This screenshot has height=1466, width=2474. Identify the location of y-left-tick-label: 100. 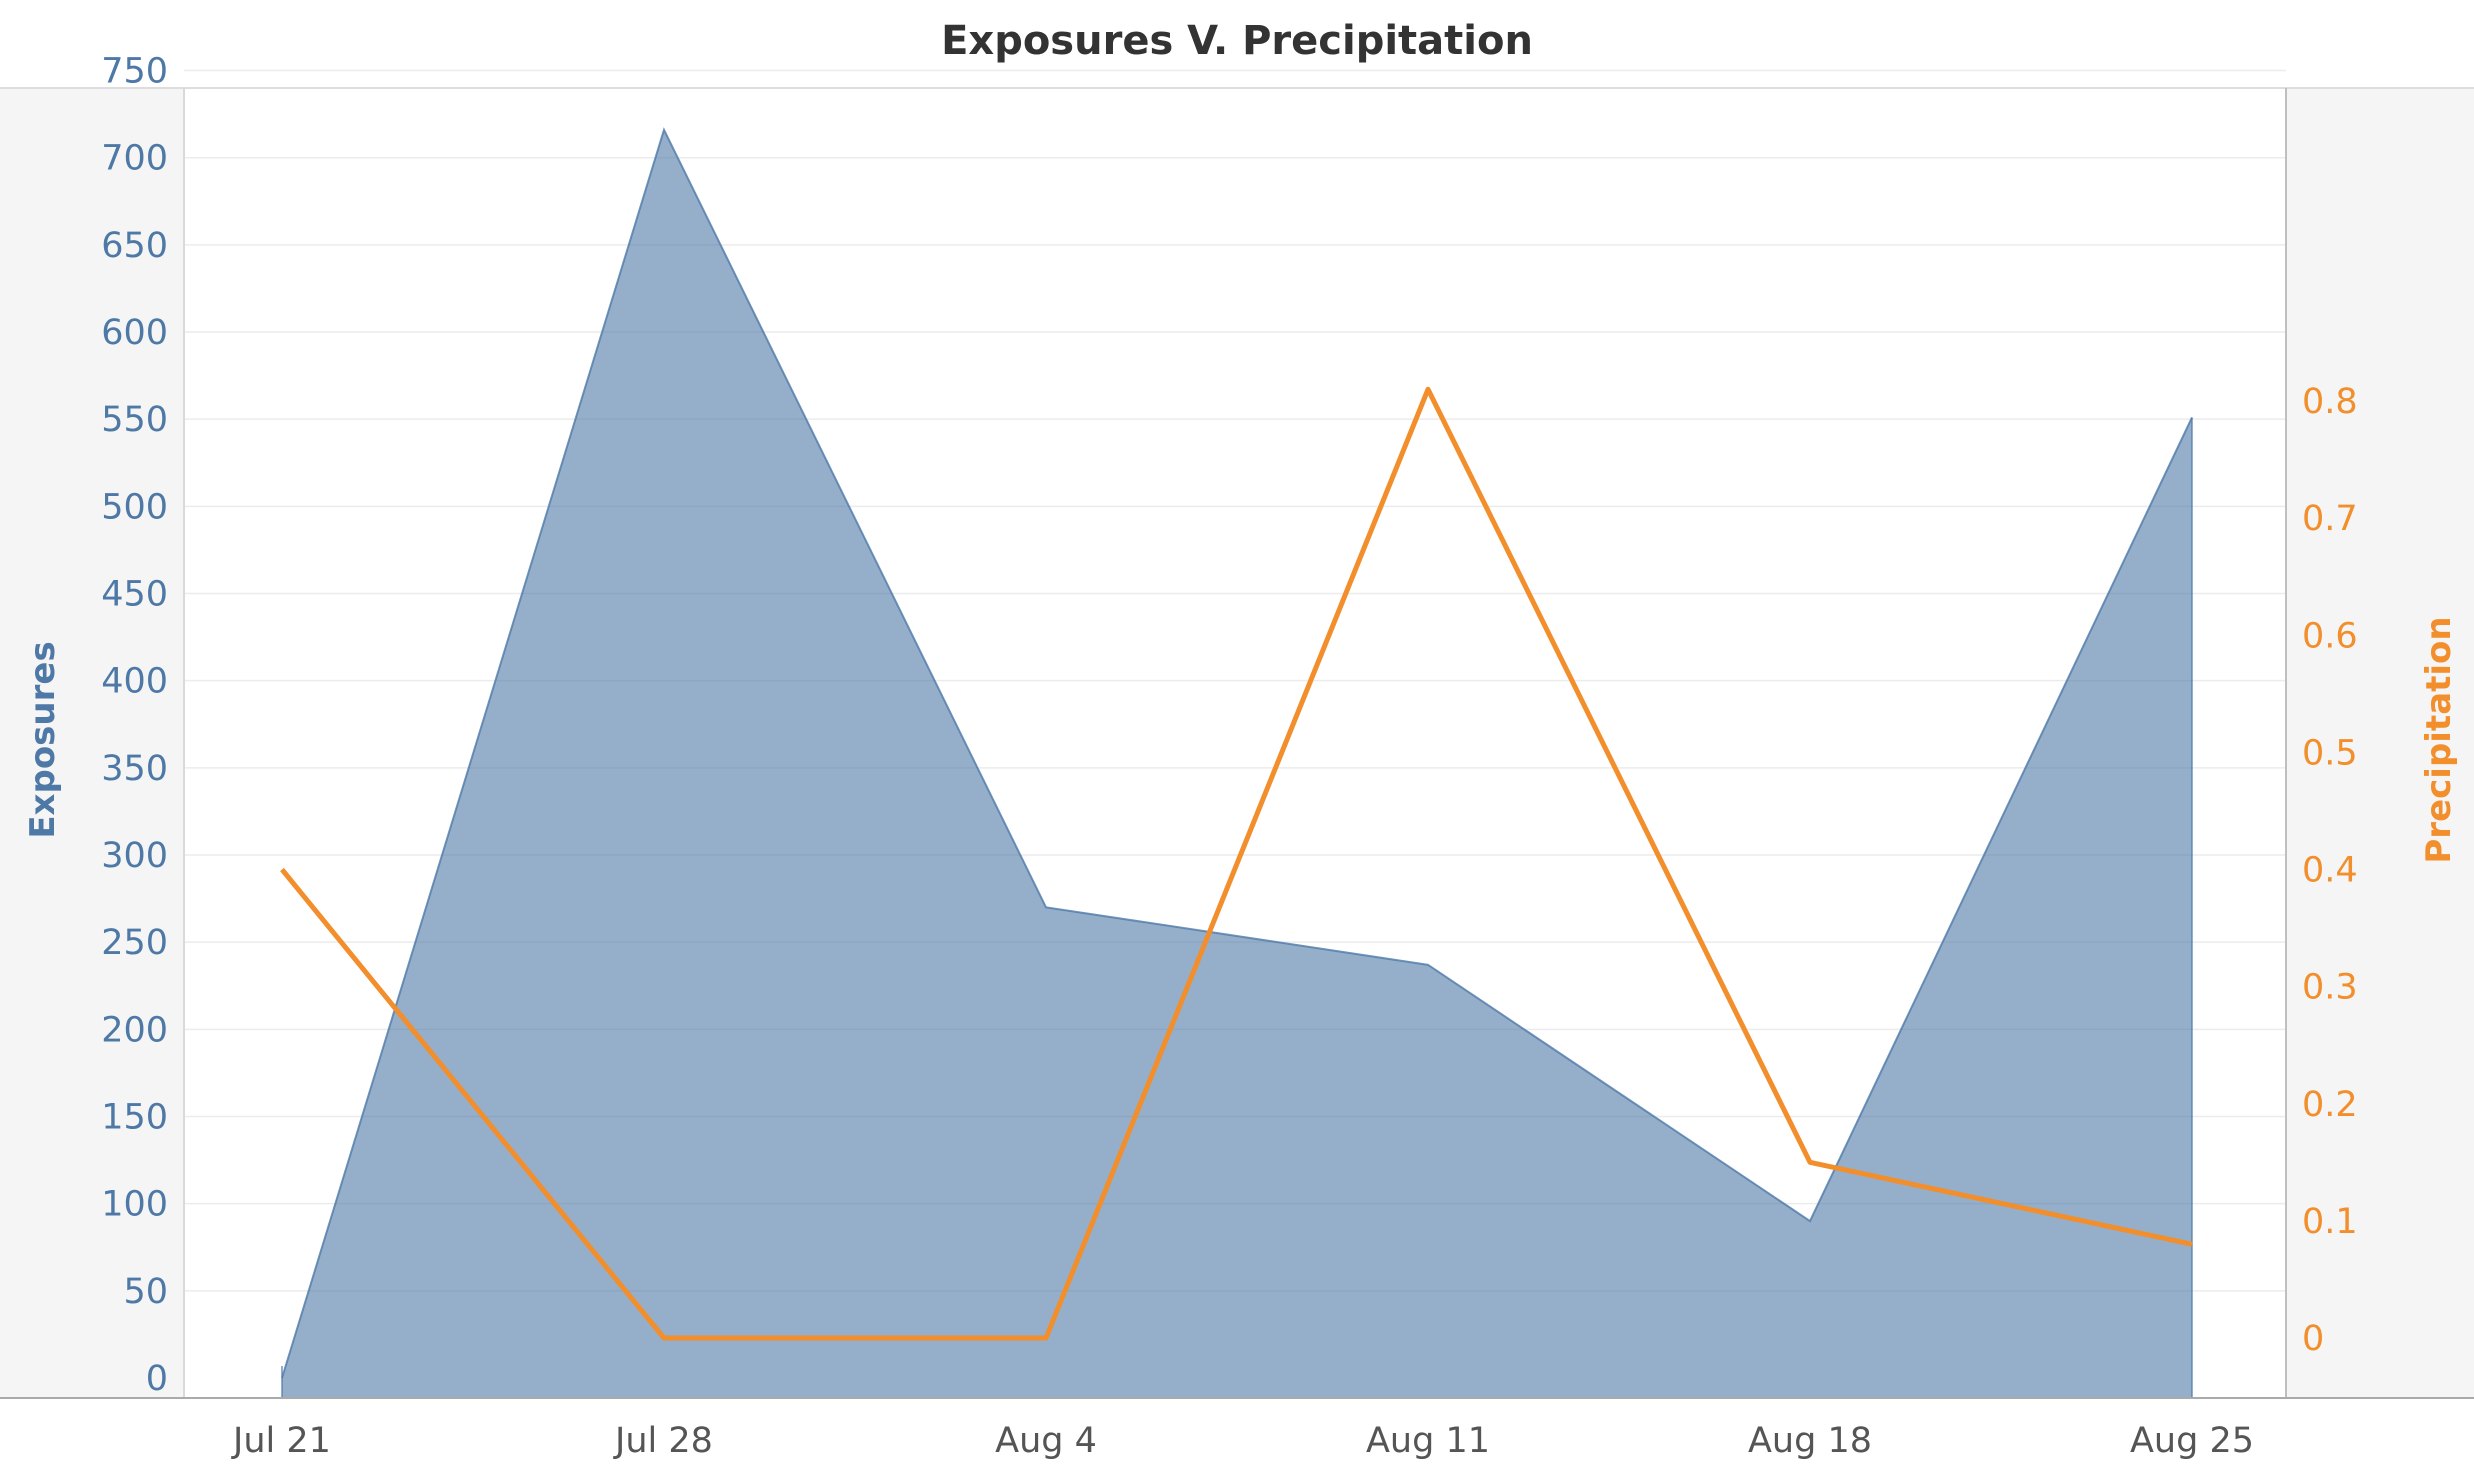
(134, 1205).